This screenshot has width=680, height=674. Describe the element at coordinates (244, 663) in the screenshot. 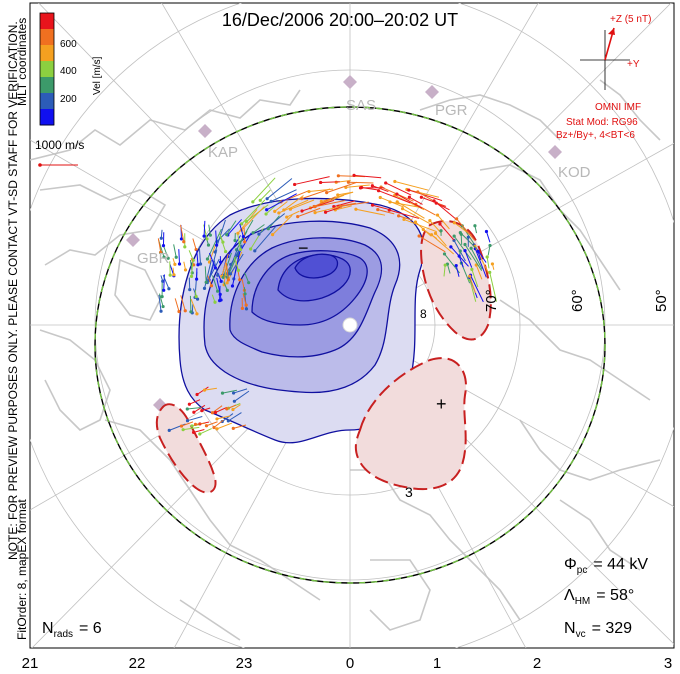

I see `mlt-tick-23: 23` at that location.